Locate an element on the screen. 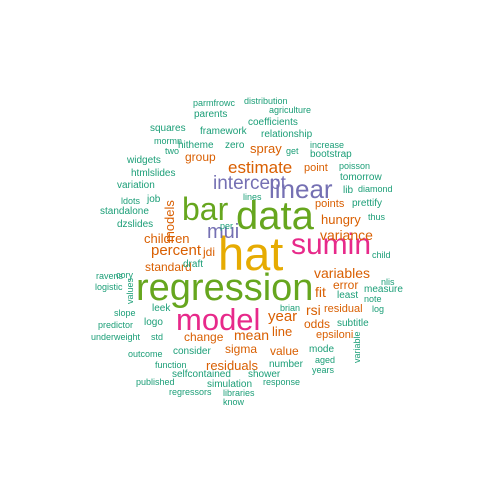  word-odds: odds is located at coordinates (317, 324).